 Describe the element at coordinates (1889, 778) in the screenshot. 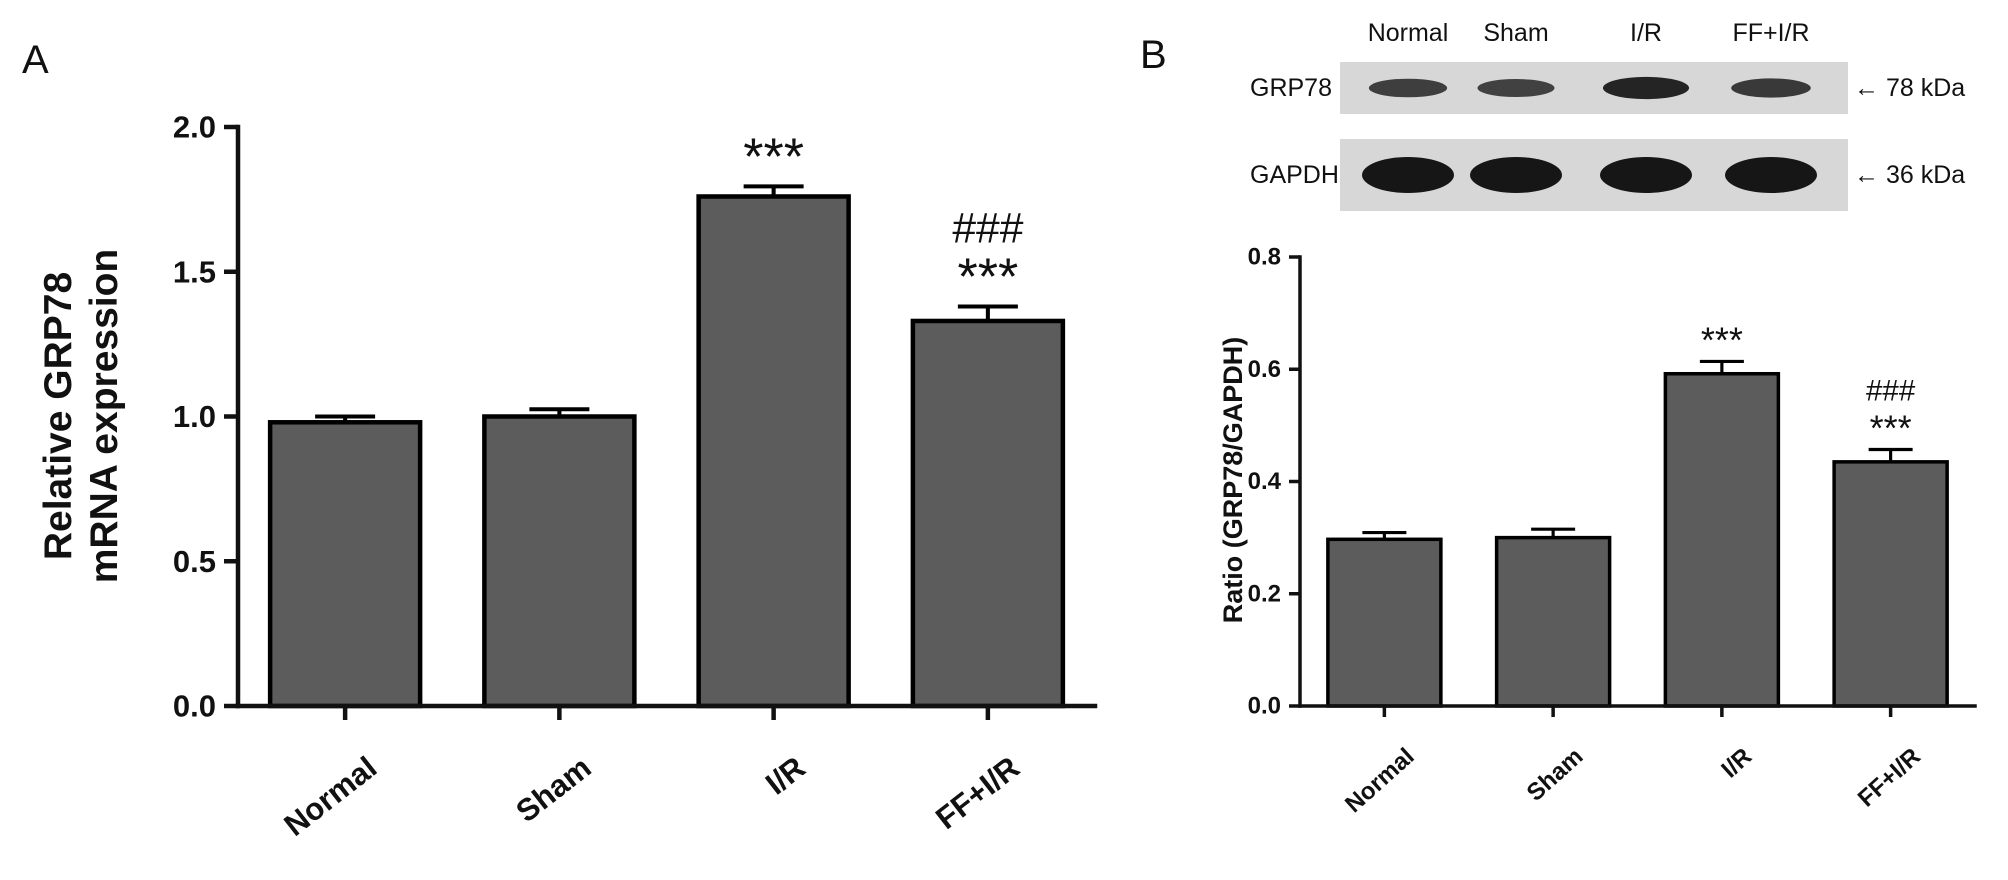

I see `category-label-b: FF+I/R` at that location.